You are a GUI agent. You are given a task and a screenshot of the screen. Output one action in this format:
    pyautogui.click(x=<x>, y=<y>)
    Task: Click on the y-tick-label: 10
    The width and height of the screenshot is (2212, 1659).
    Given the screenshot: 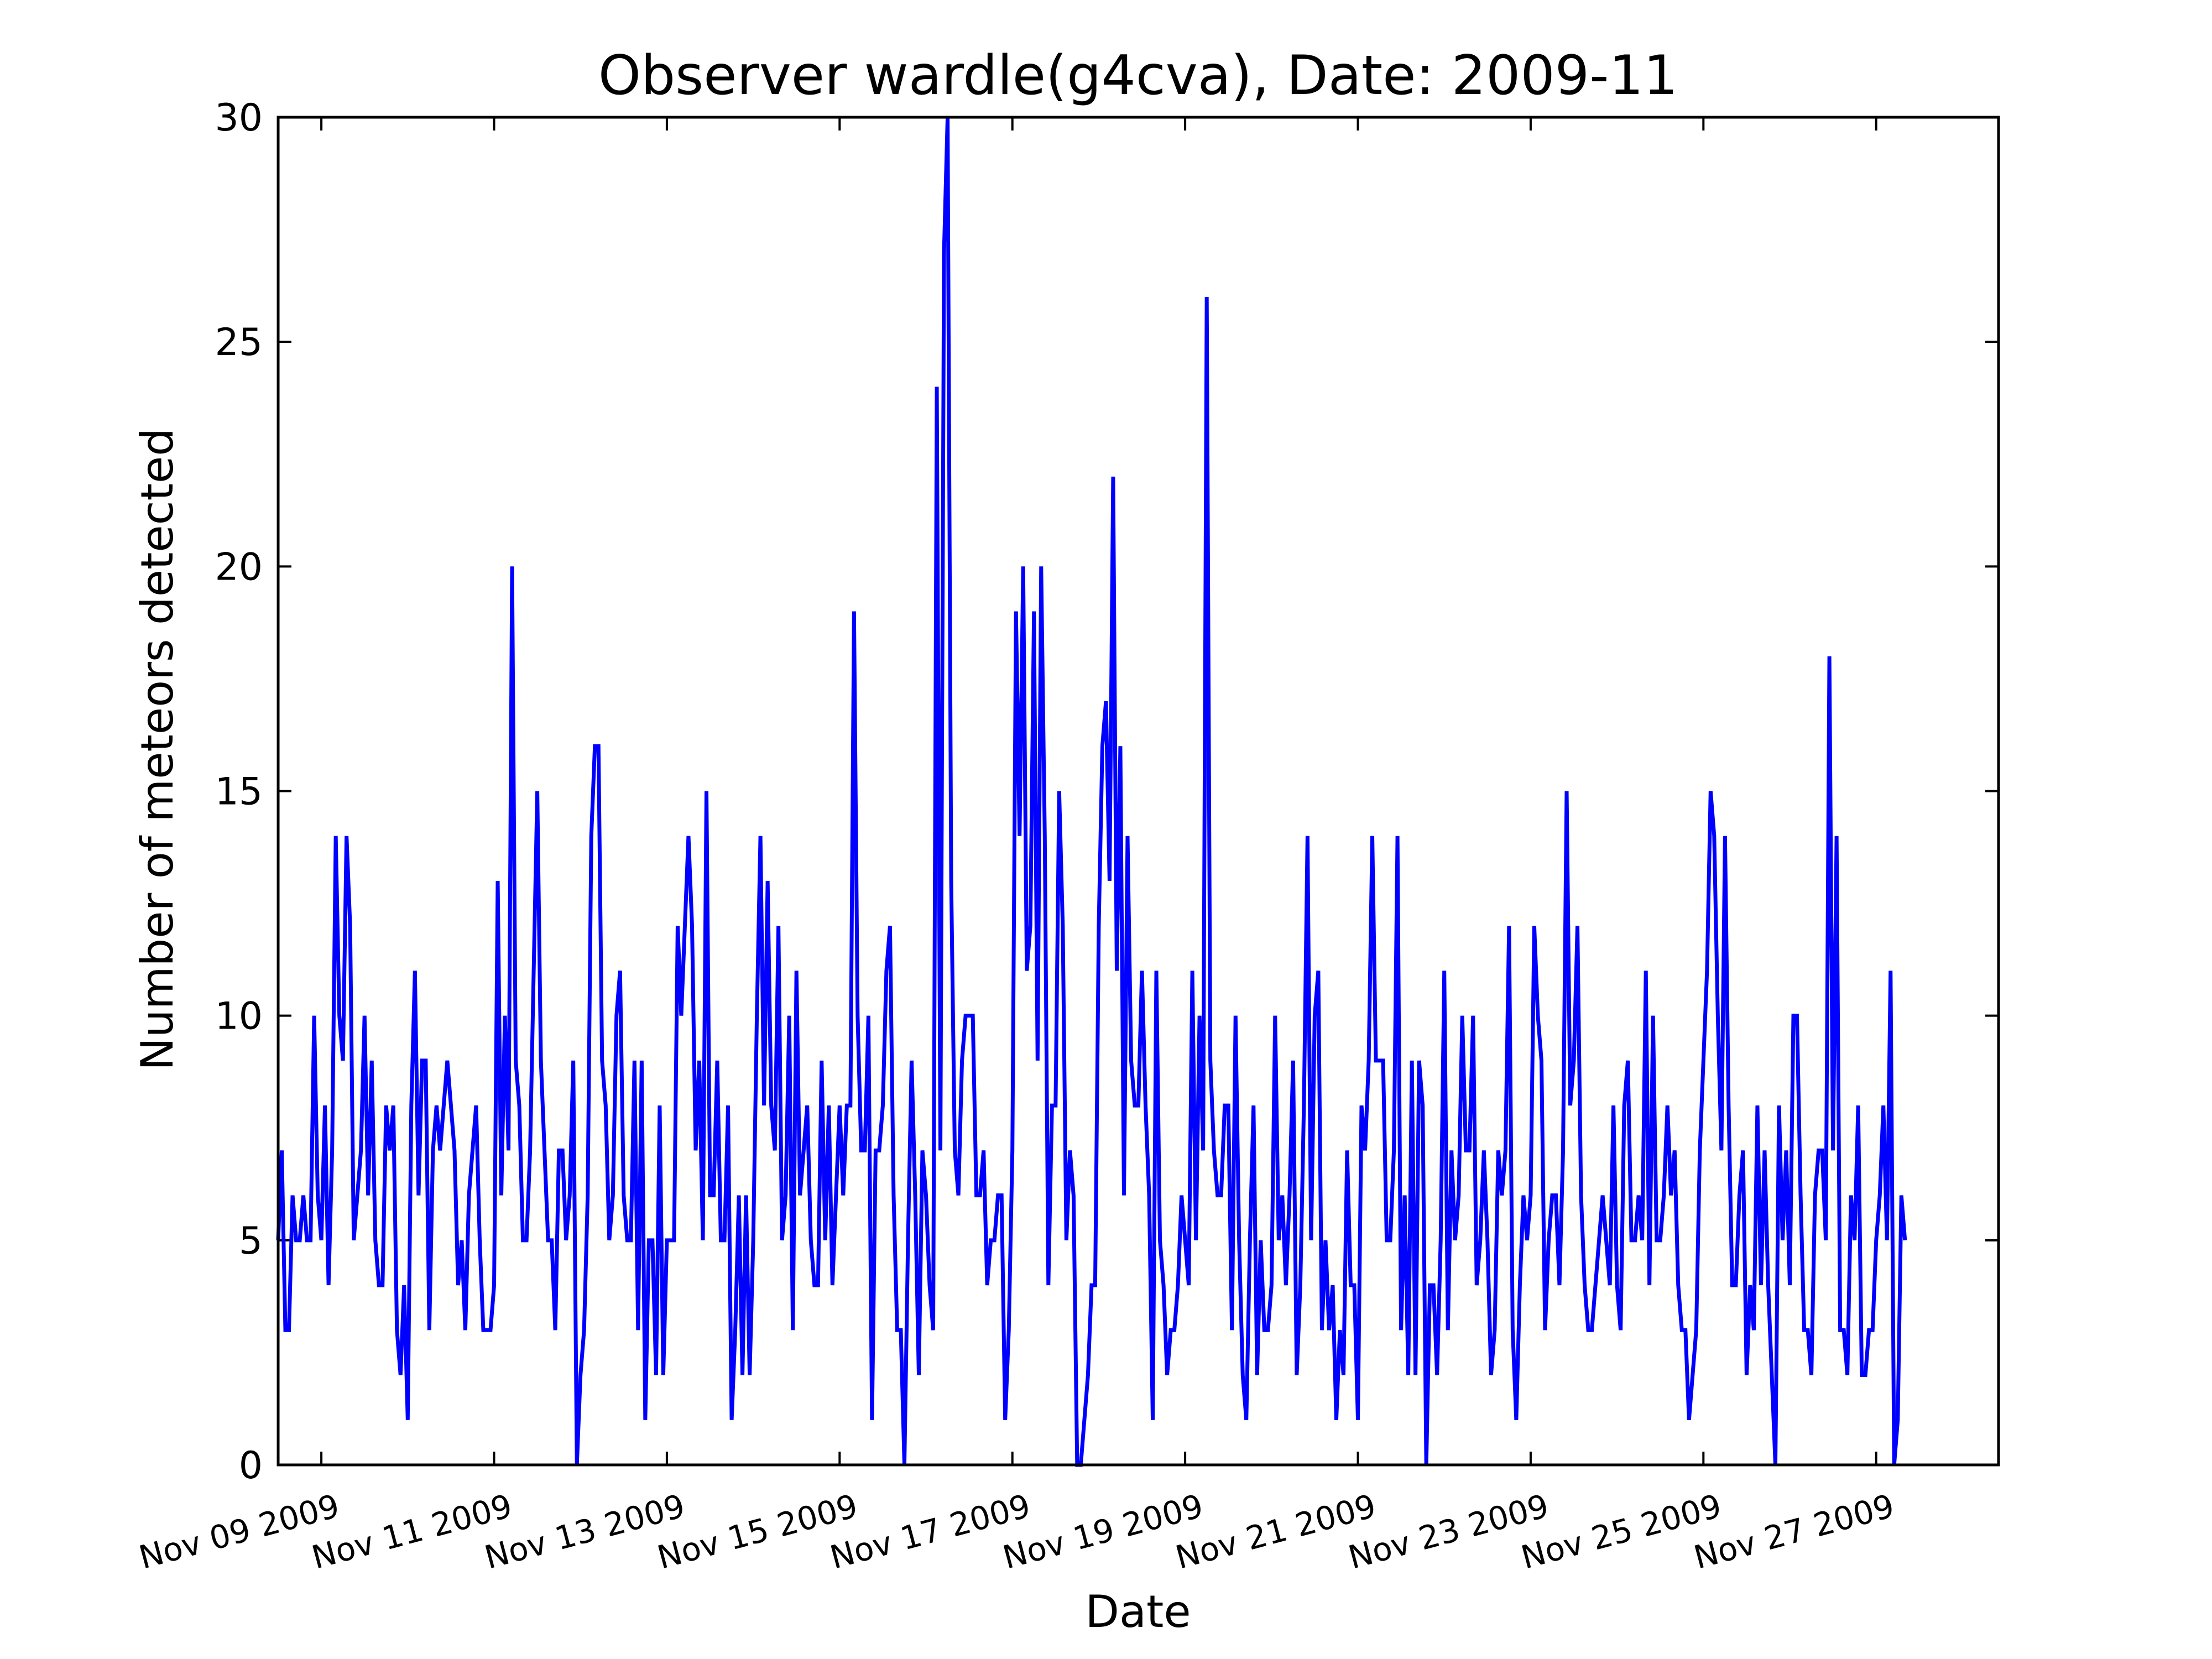 What is the action you would take?
    pyautogui.click(x=239, y=1017)
    